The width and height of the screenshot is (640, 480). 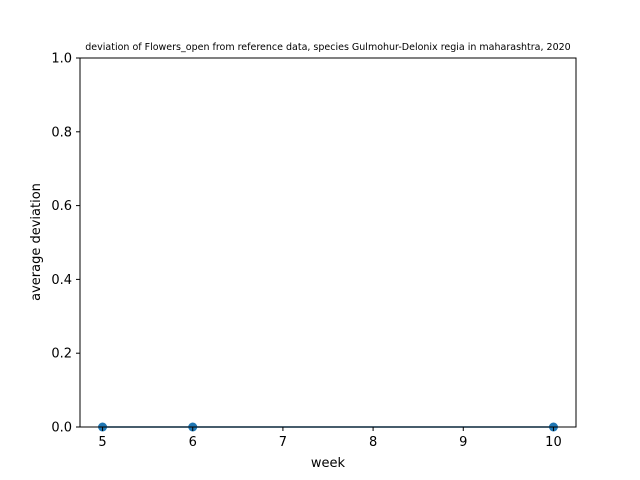 What do you see at coordinates (61, 132) in the screenshot?
I see `y-tick-label: 0.8` at bounding box center [61, 132].